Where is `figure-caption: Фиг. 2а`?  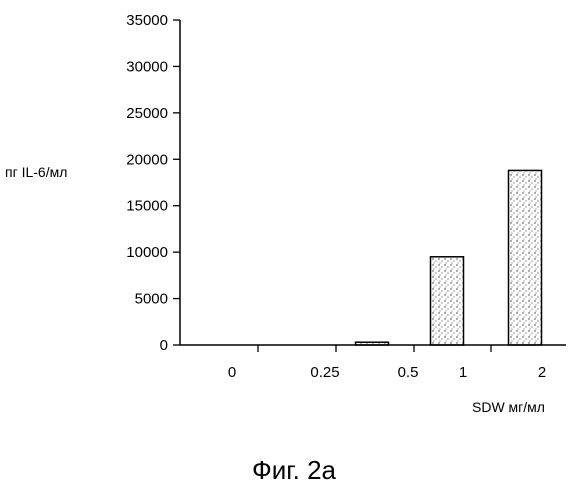 figure-caption: Фиг. 2а is located at coordinates (294, 470).